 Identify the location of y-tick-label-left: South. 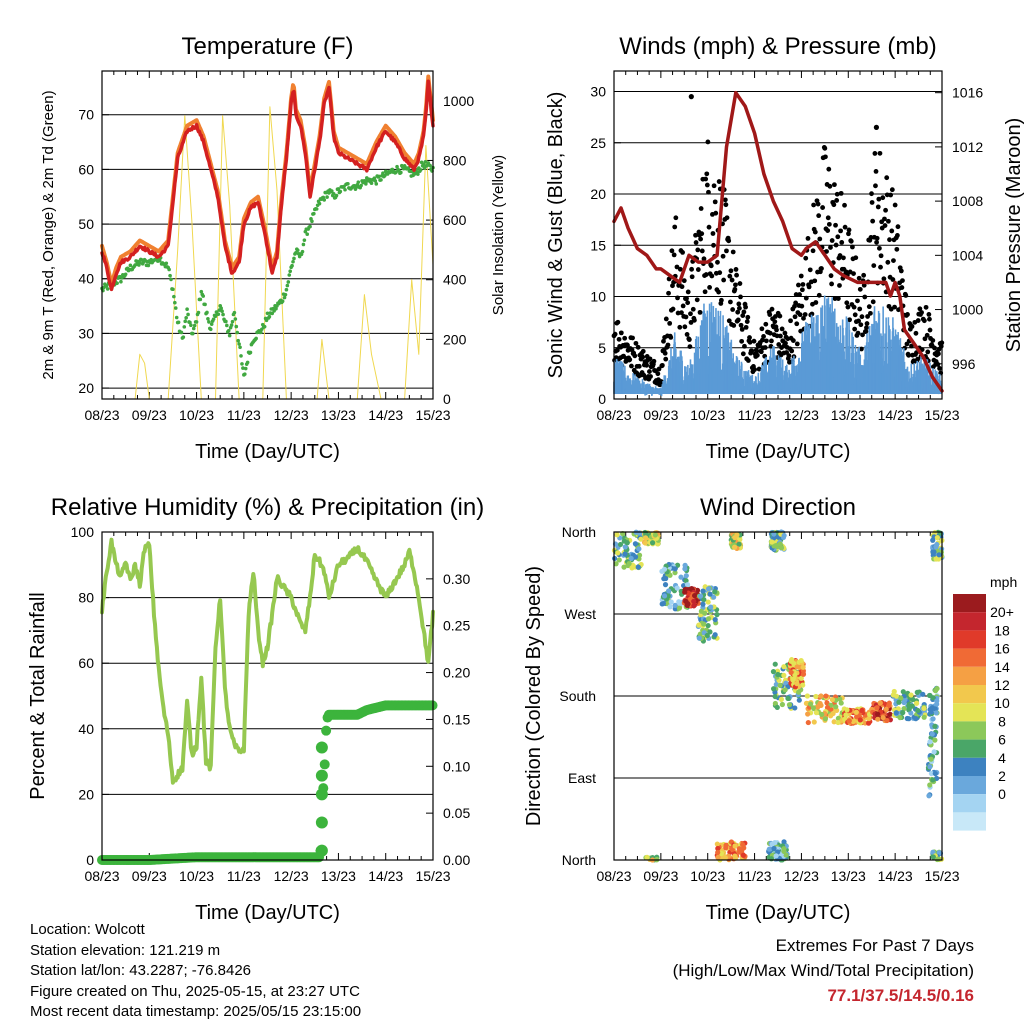
(577, 696).